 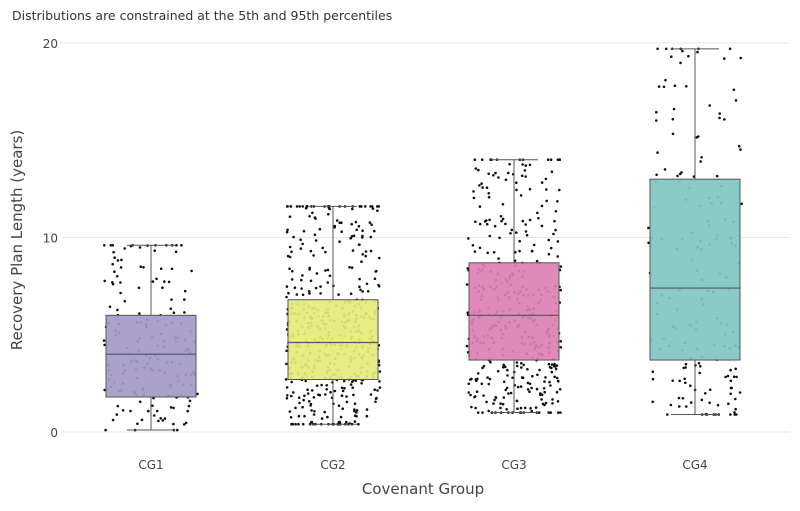 I want to click on box-cg1, so click(x=151, y=356).